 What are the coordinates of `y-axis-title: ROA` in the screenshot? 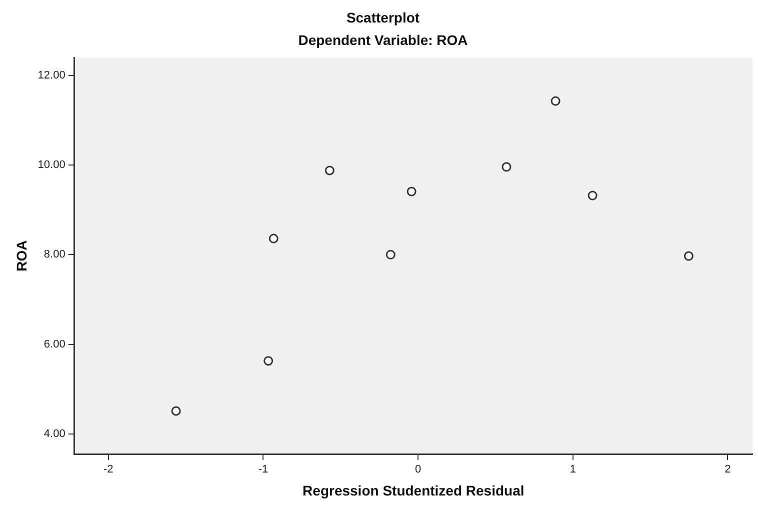 It's located at (21, 256).